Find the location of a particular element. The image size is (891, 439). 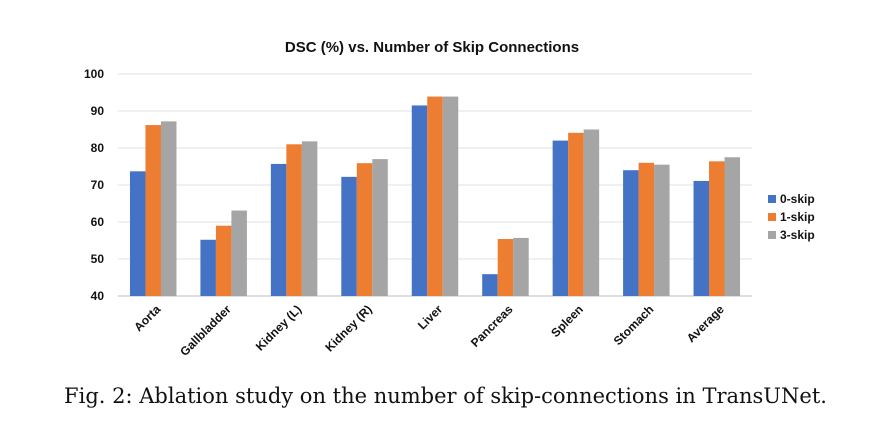

legend-label: 0-skip is located at coordinates (797, 199).